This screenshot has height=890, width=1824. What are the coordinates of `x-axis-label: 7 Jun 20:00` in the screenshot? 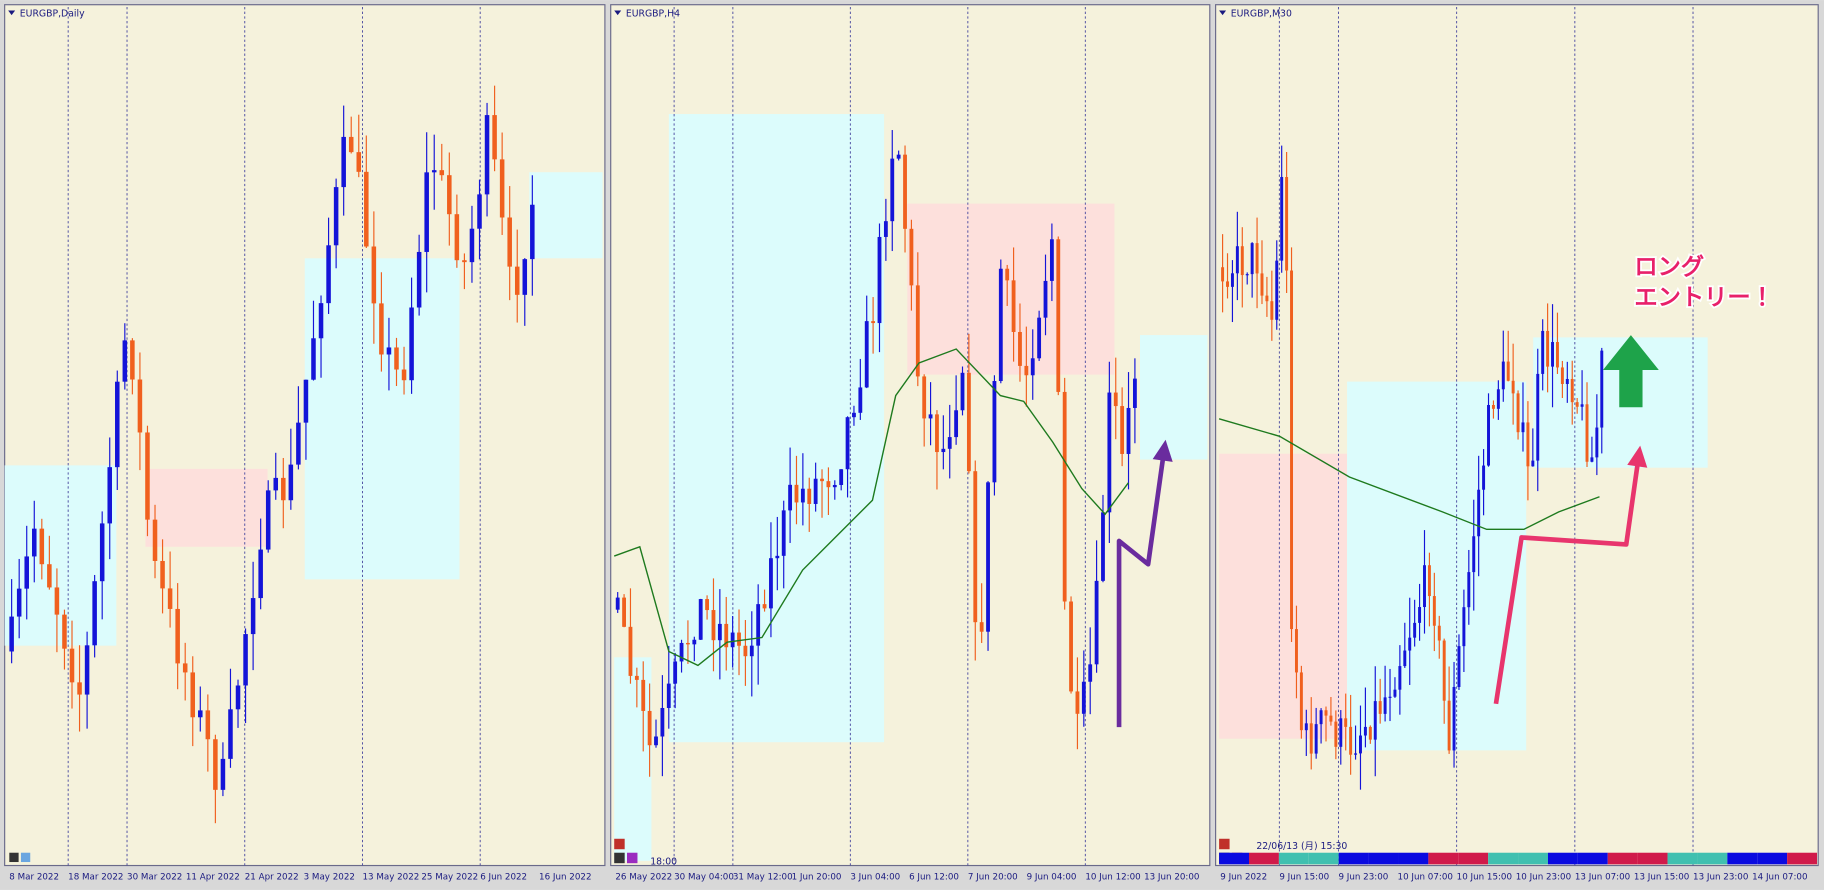 It's located at (993, 877).